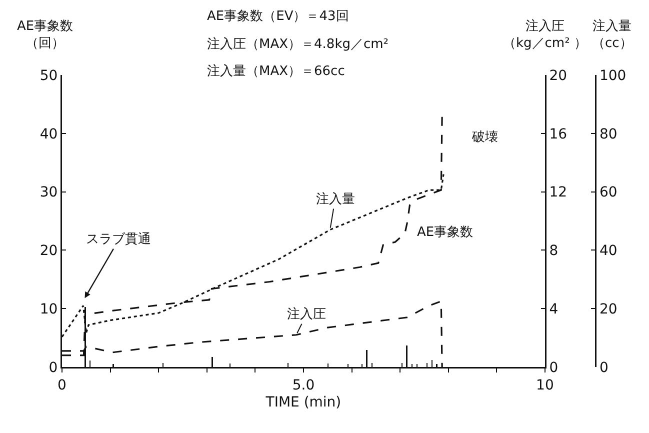 This screenshot has width=649, height=433. I want to click on y2-tick-label: 16, so click(558, 134).